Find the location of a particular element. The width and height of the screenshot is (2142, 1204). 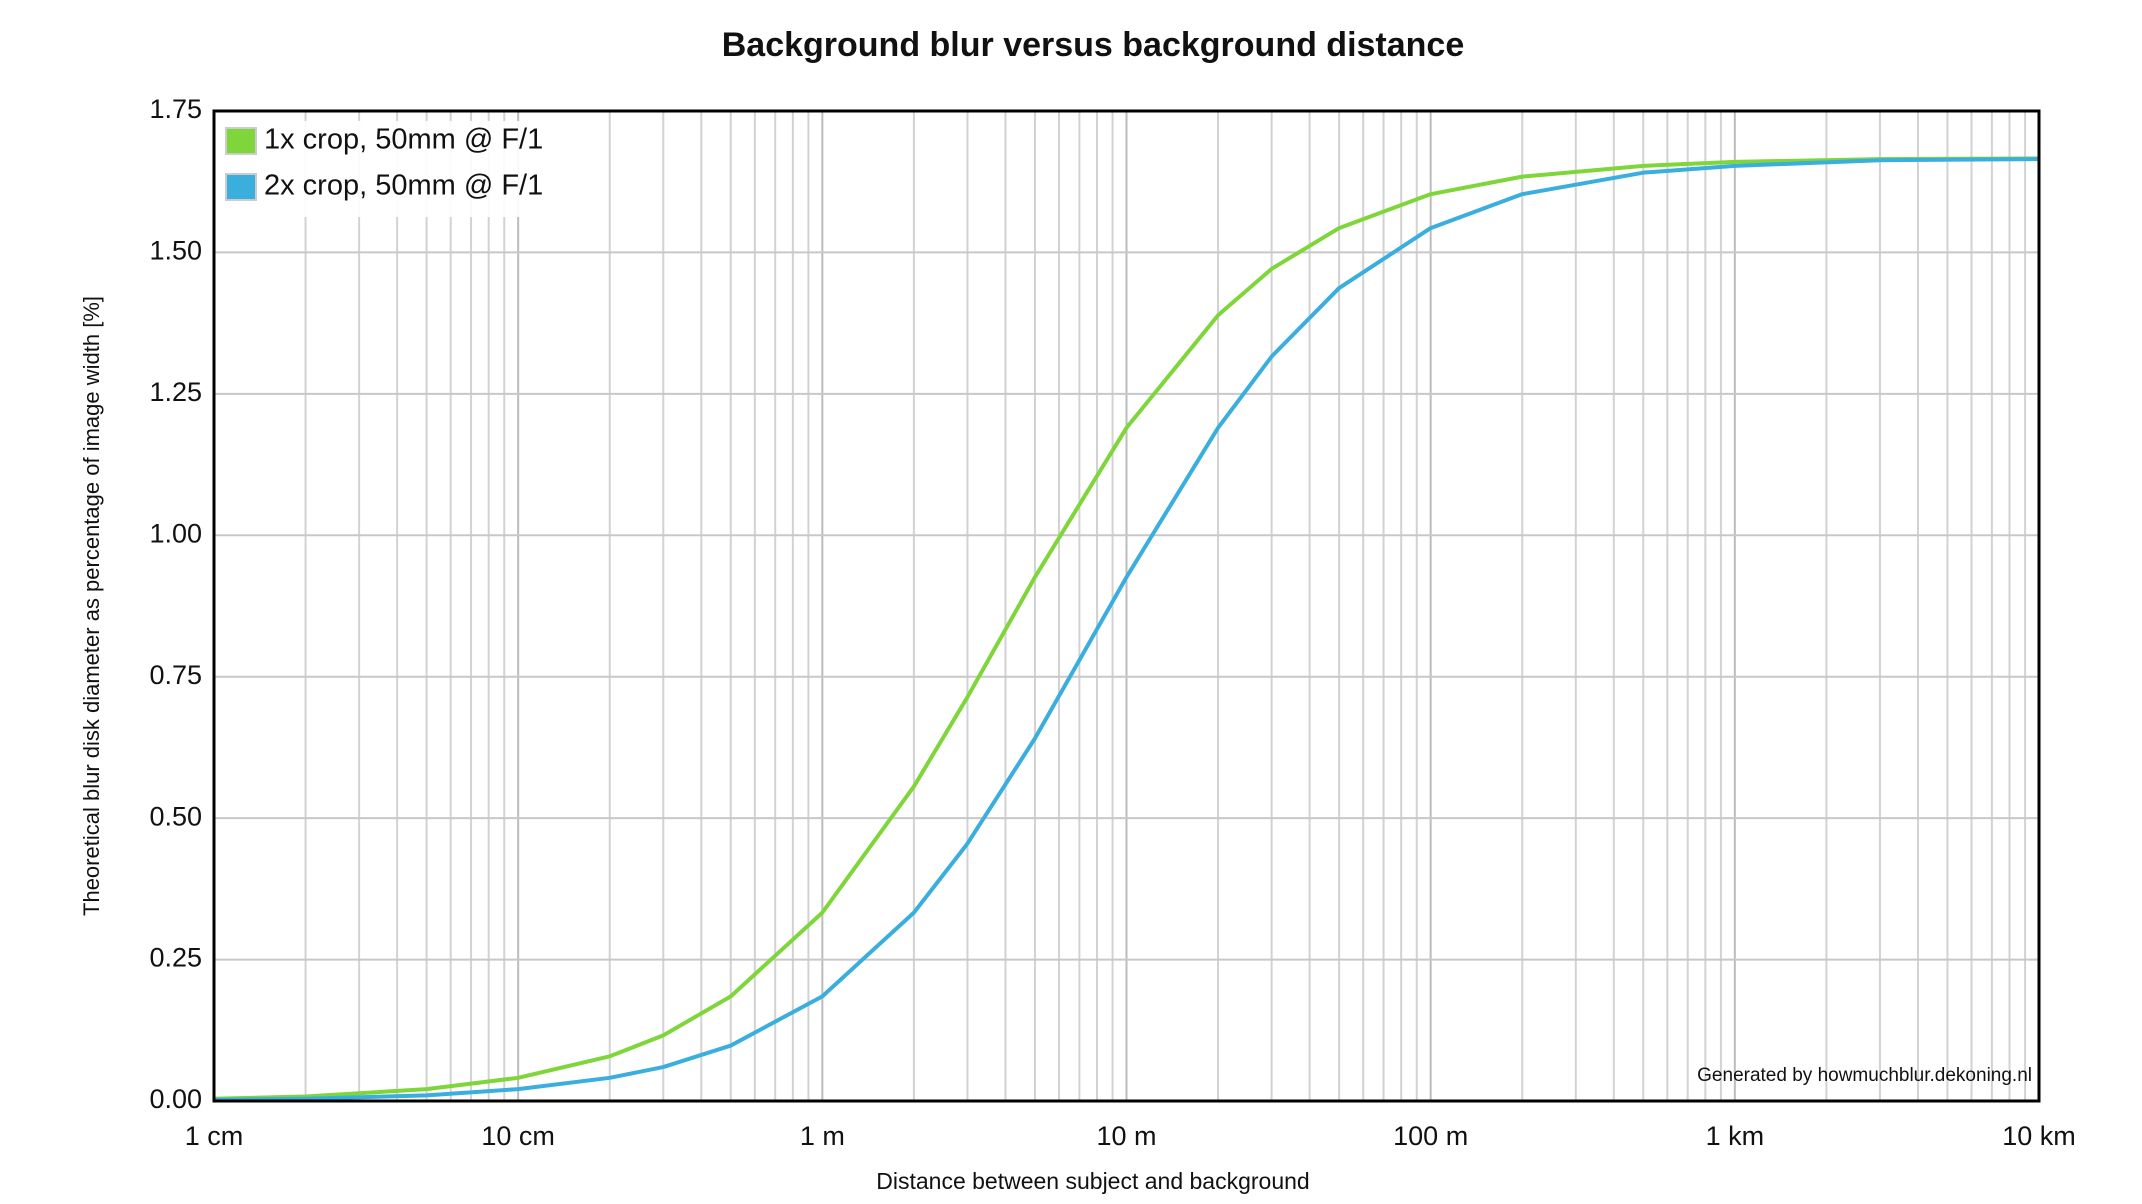

legend-label: 2x crop, 50mm @ F/1 is located at coordinates (403, 186).